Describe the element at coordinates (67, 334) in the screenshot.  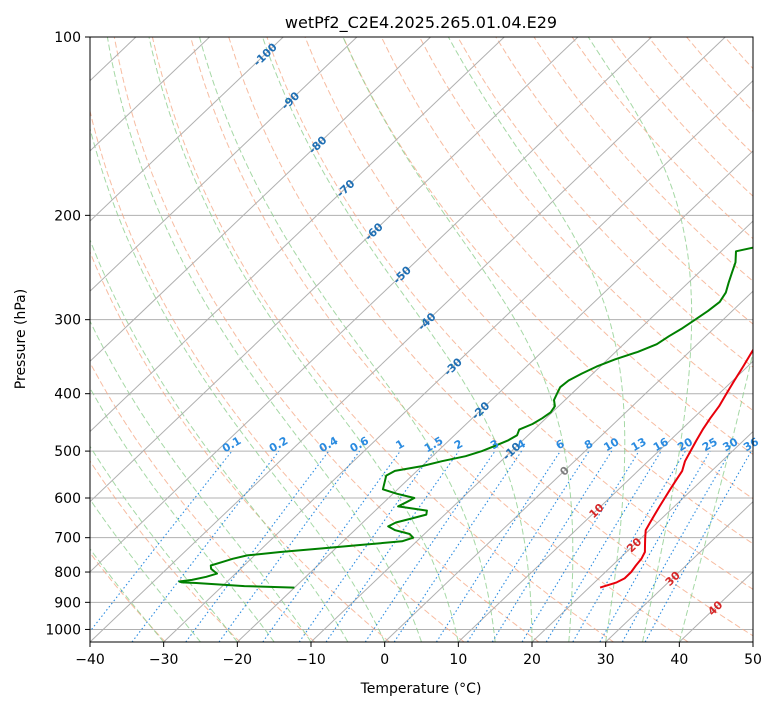
I see `y-axis: 1000 900 800 700 600 500 400 300 200 100` at that location.